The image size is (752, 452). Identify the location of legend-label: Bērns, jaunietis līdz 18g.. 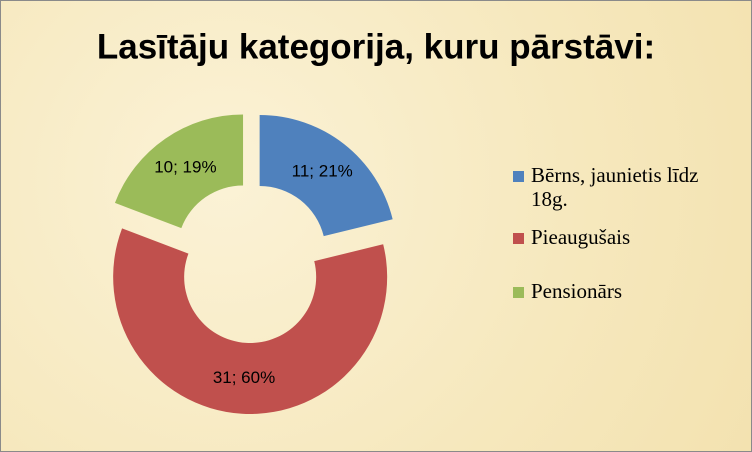
(615, 187).